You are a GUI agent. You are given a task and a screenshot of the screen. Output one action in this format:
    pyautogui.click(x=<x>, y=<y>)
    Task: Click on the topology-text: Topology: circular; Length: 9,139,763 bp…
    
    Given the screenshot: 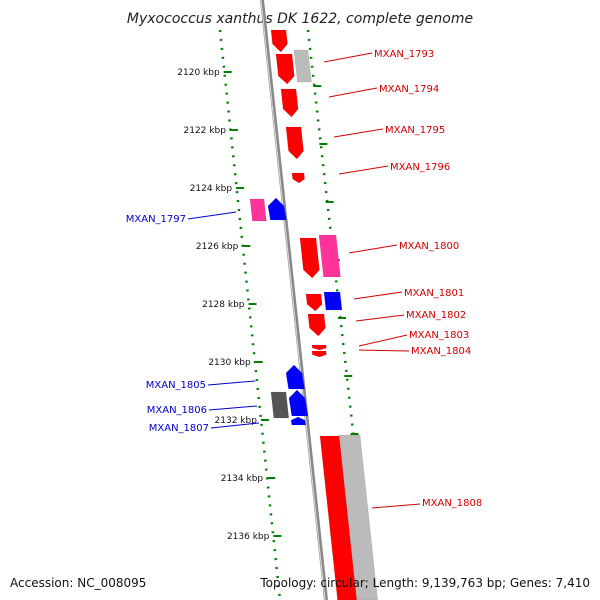 What is the action you would take?
    pyautogui.click(x=425, y=583)
    